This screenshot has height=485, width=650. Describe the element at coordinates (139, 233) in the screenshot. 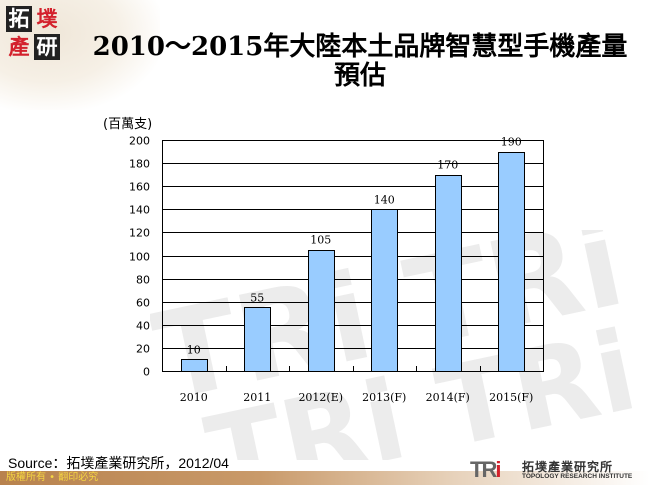

I see `y-tick-label: 120` at that location.